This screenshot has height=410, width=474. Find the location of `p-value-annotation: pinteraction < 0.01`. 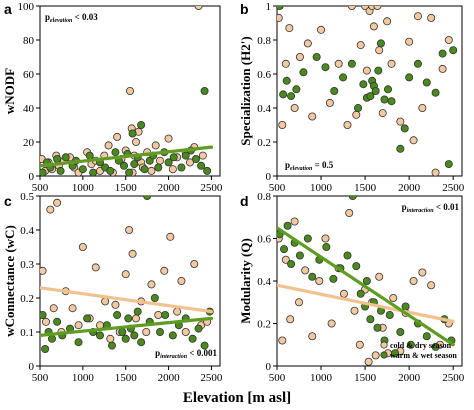

p-value-annotation: pinteraction < 0.01 is located at coordinates (431, 208).